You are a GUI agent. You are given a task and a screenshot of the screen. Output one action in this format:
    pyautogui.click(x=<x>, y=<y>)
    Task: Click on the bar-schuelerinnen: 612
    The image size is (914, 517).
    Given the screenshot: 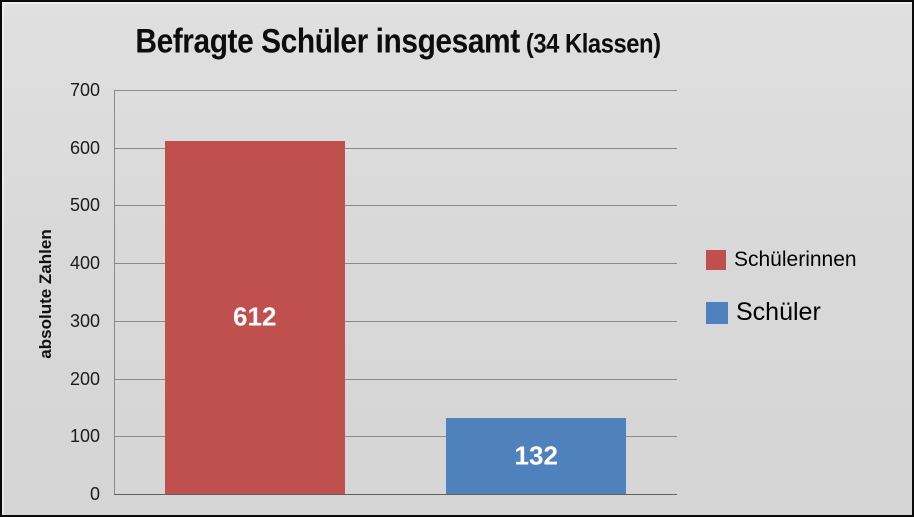 What is the action you would take?
    pyautogui.click(x=254, y=317)
    